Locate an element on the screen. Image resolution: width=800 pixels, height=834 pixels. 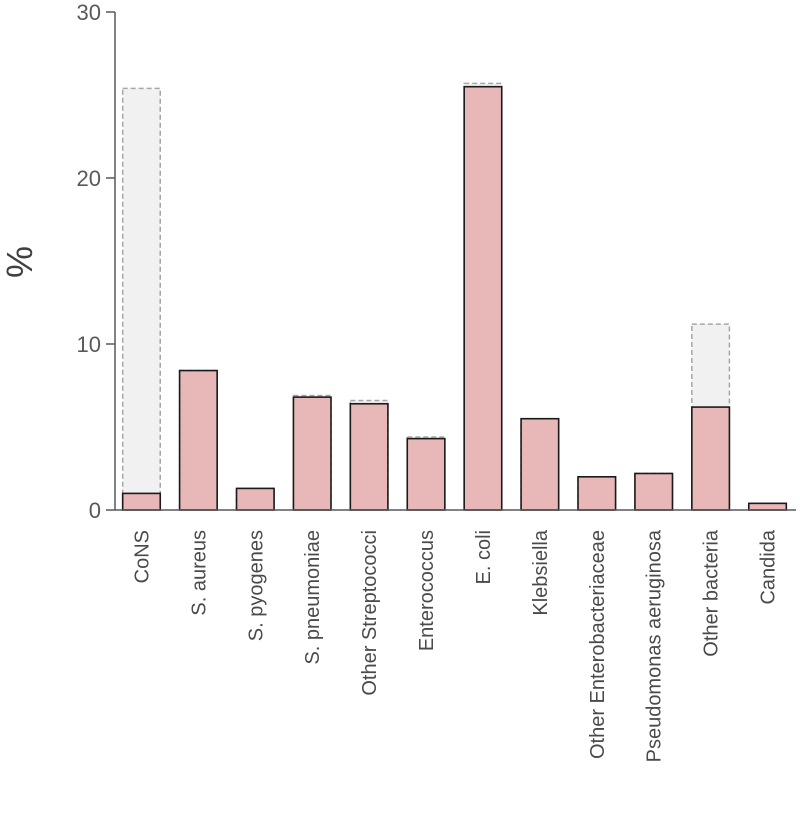
x-tick-label-4: Other Streptococci is located at coordinates (370, 613).